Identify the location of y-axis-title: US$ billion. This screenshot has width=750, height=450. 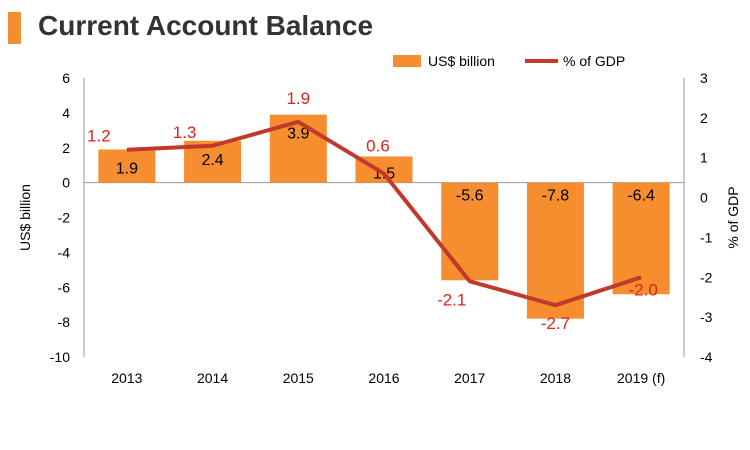
(25, 217).